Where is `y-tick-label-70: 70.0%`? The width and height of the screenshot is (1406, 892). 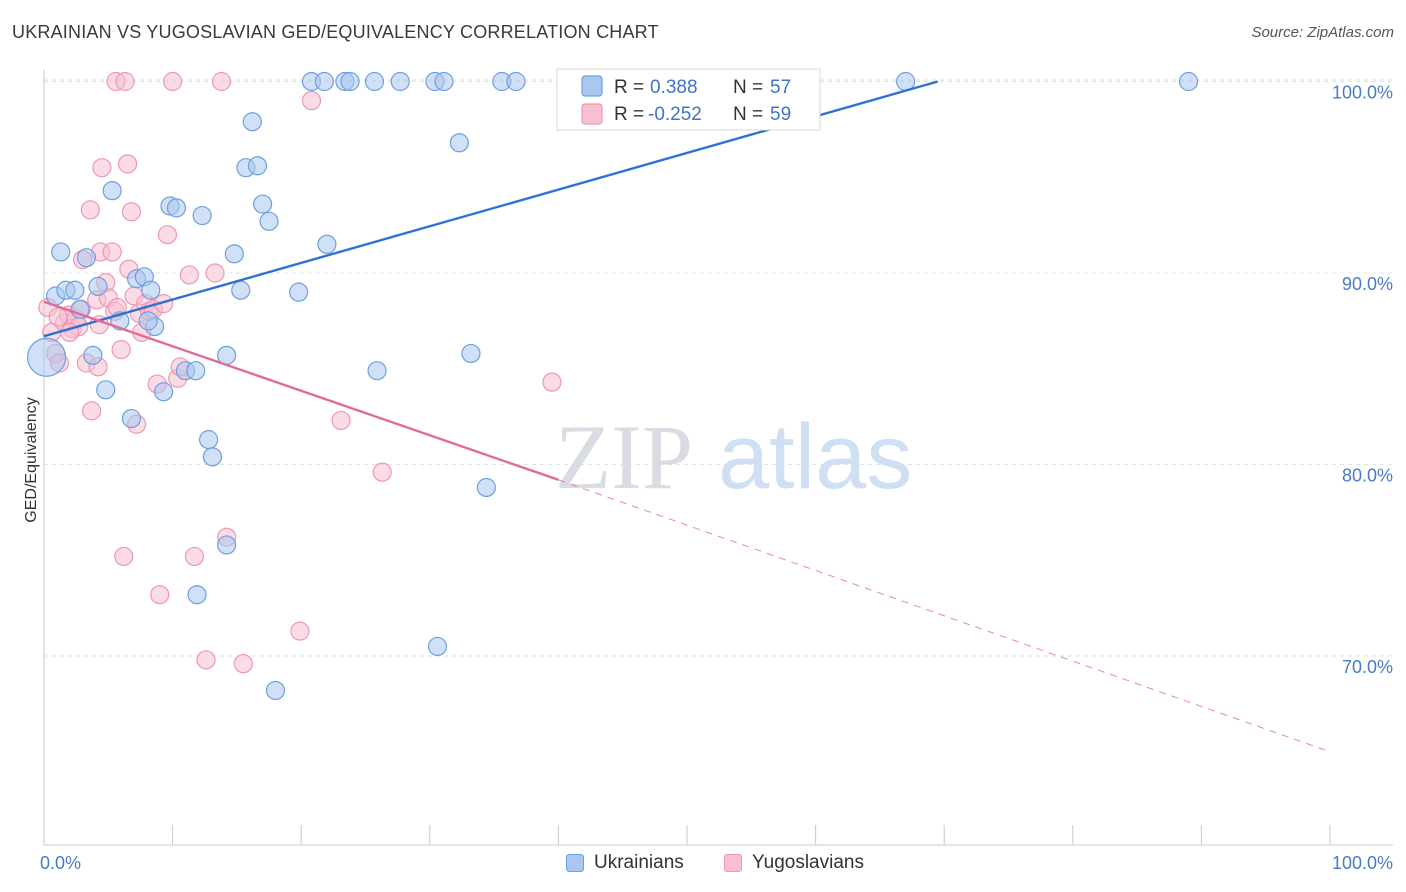
y-tick-label-70: 70.0% is located at coordinates (1367, 667).